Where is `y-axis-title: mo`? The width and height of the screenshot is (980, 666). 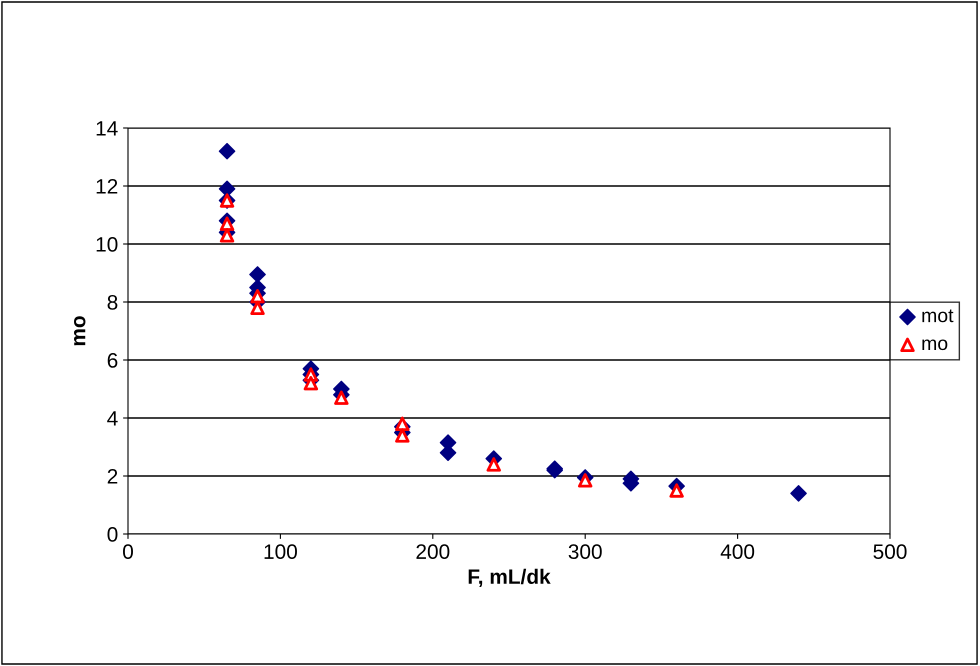 y-axis-title: mo is located at coordinates (80, 331).